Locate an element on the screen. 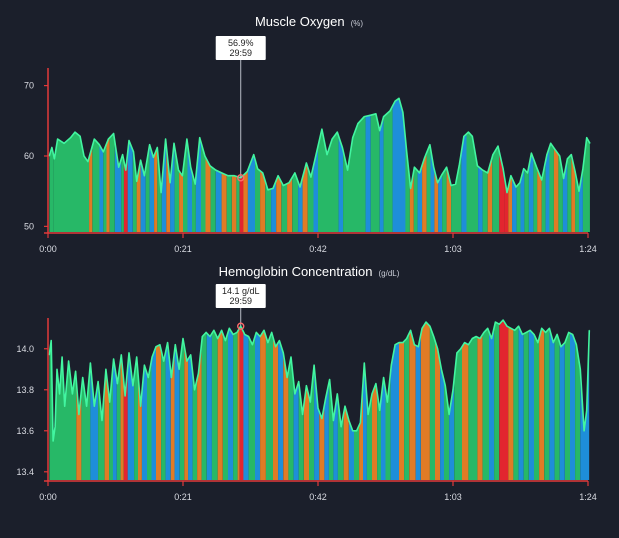  x-tick-label: 1:24 is located at coordinates (588, 497).